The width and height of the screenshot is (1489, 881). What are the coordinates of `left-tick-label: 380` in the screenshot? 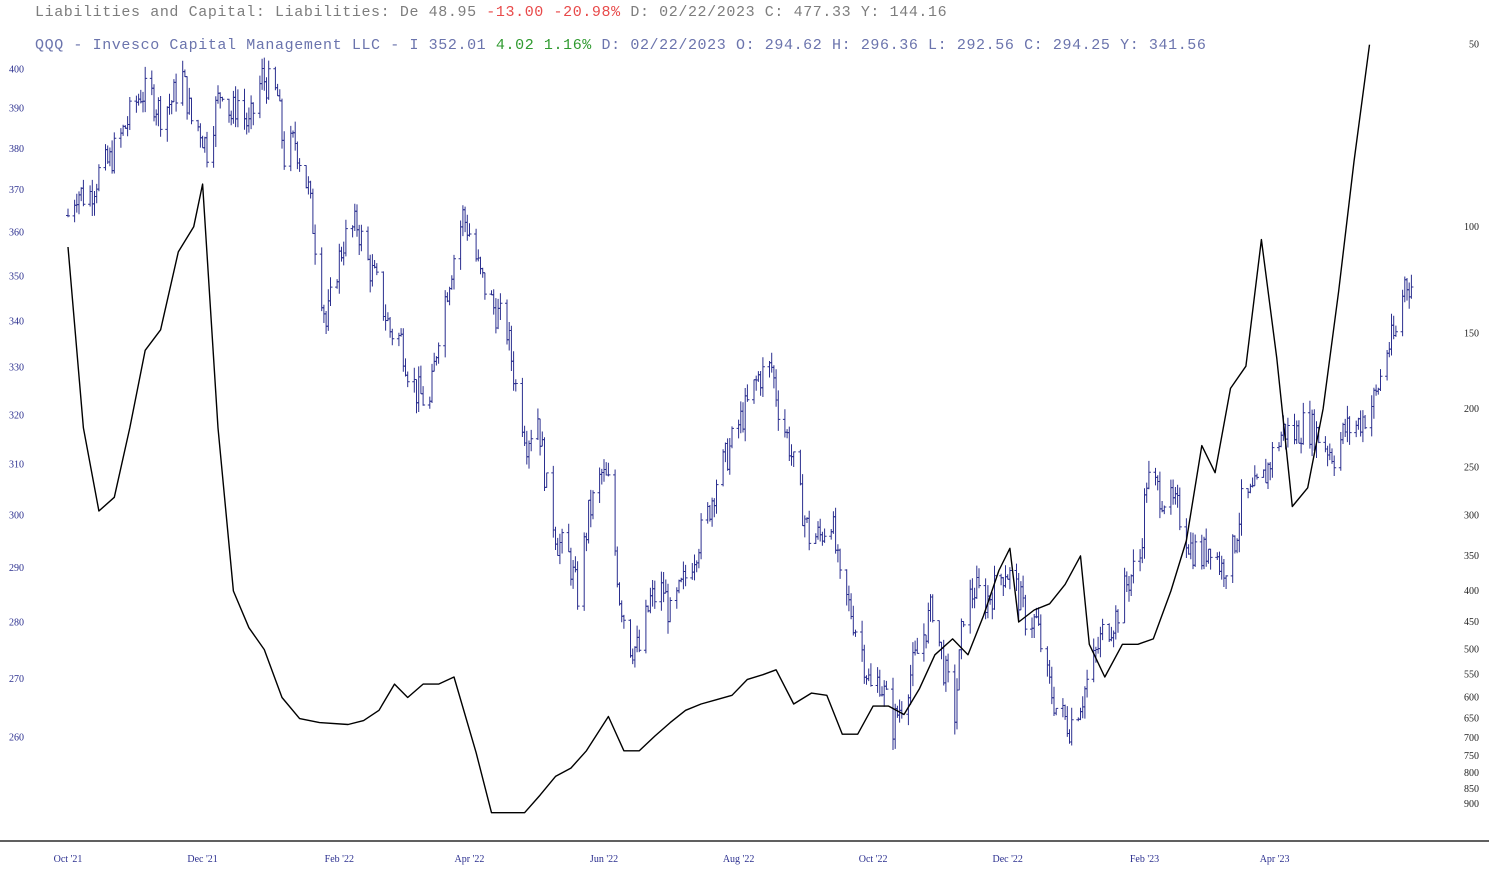 It's located at (16, 149).